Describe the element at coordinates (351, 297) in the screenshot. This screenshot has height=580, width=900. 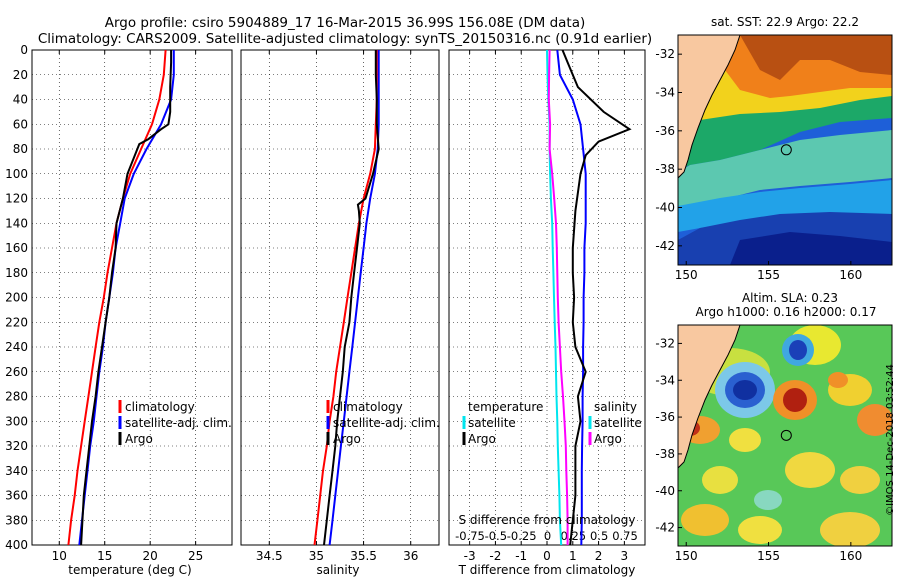
I see `series-argo` at that location.